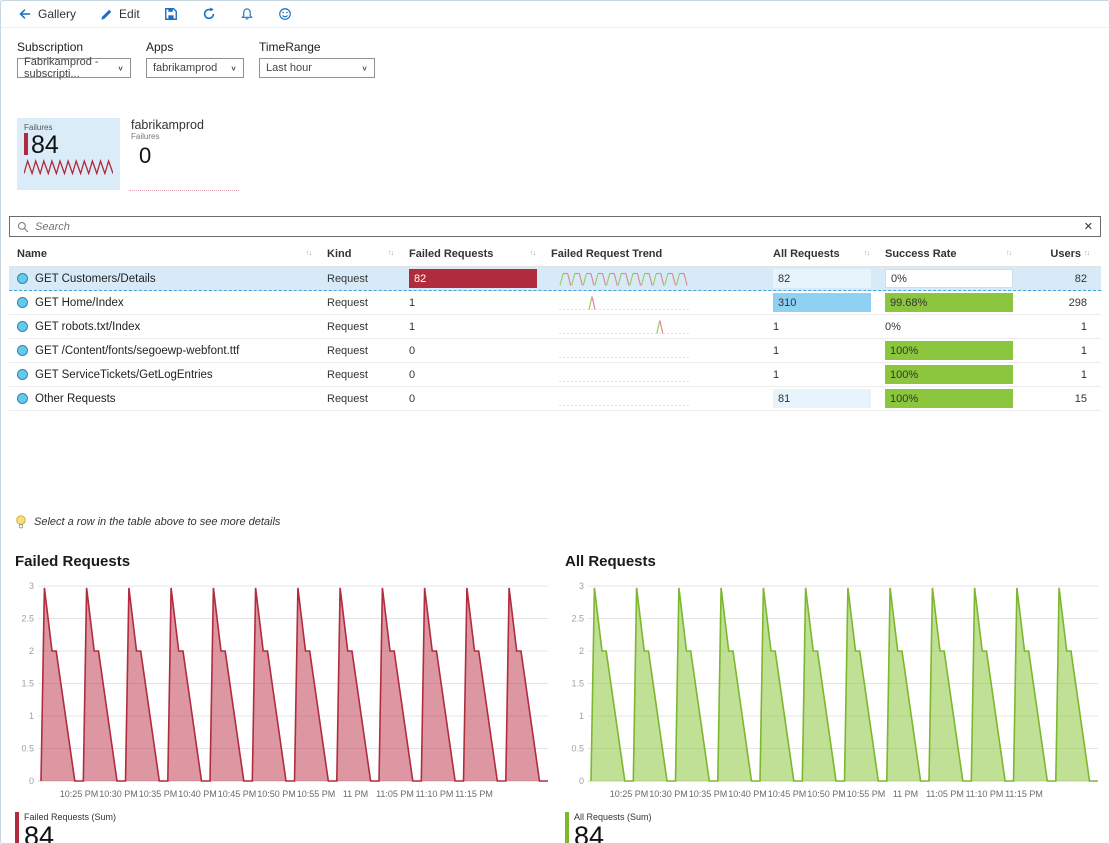 This screenshot has height=844, width=1110. Describe the element at coordinates (39, 832) in the screenshot. I see `failed-requests-total: 84` at that location.